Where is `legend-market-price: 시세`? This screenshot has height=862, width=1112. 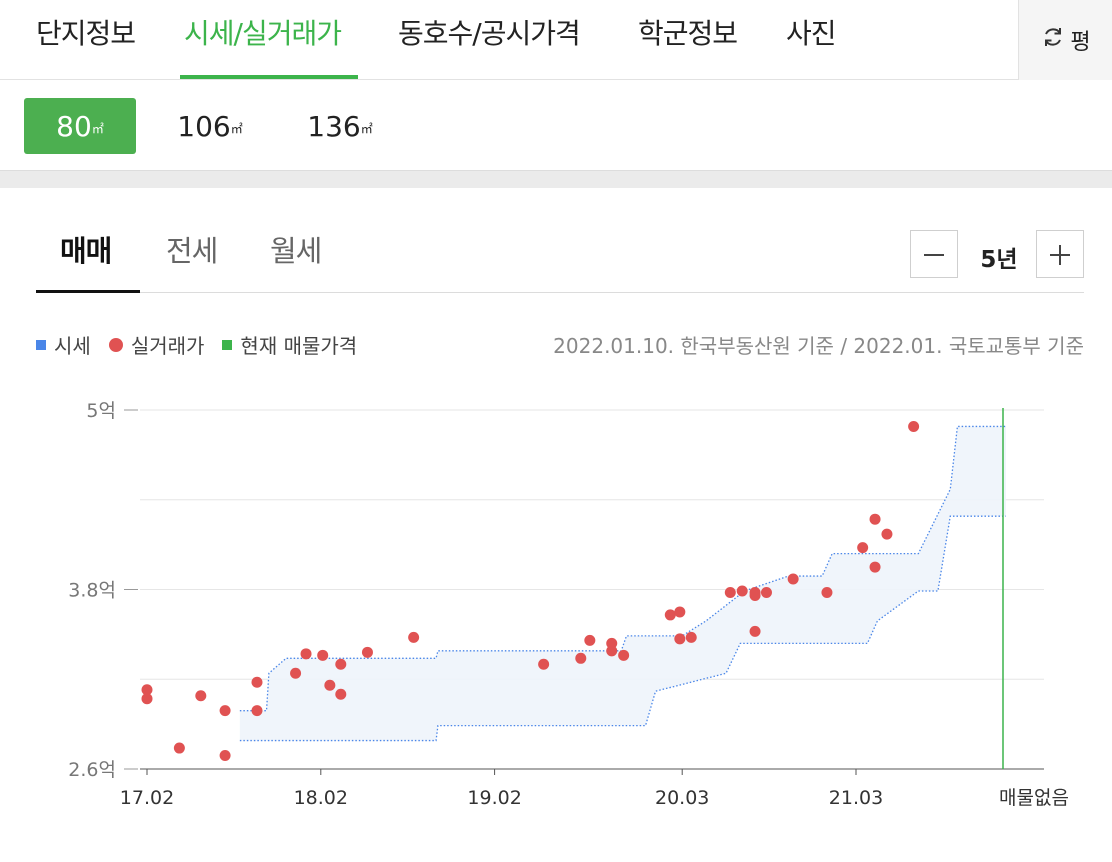 legend-market-price: 시세 is located at coordinates (63, 344).